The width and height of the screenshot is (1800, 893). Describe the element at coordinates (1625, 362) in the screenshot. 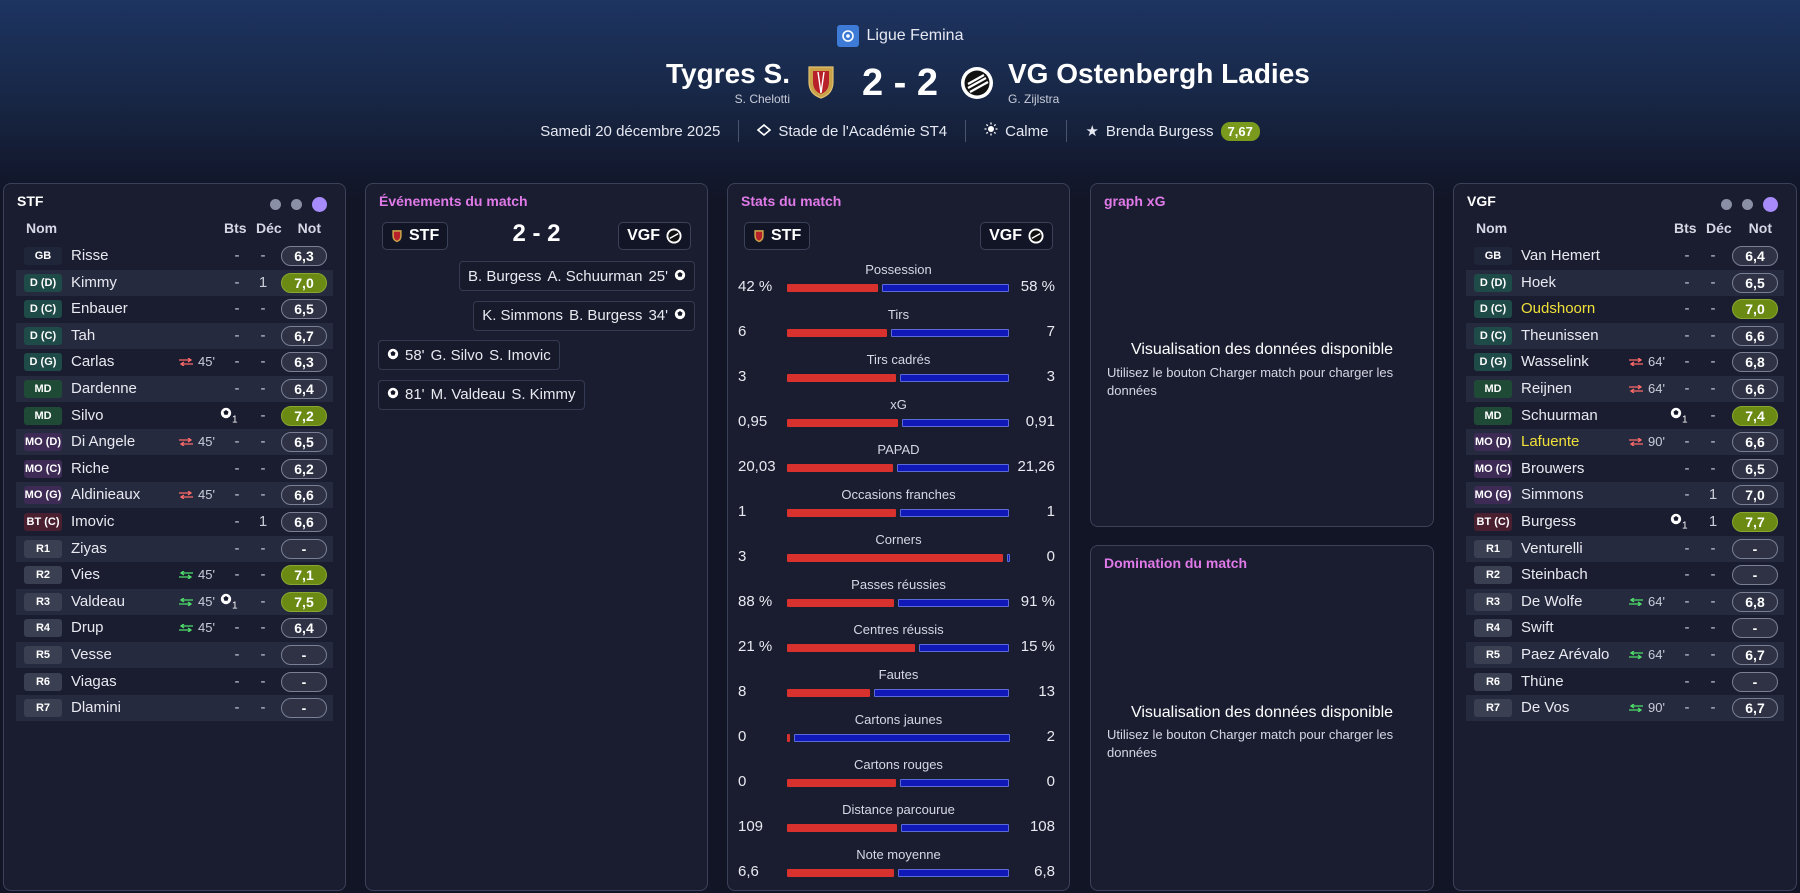

I see `player-row: D (G) Wasselink 64' - -6,8` at that location.